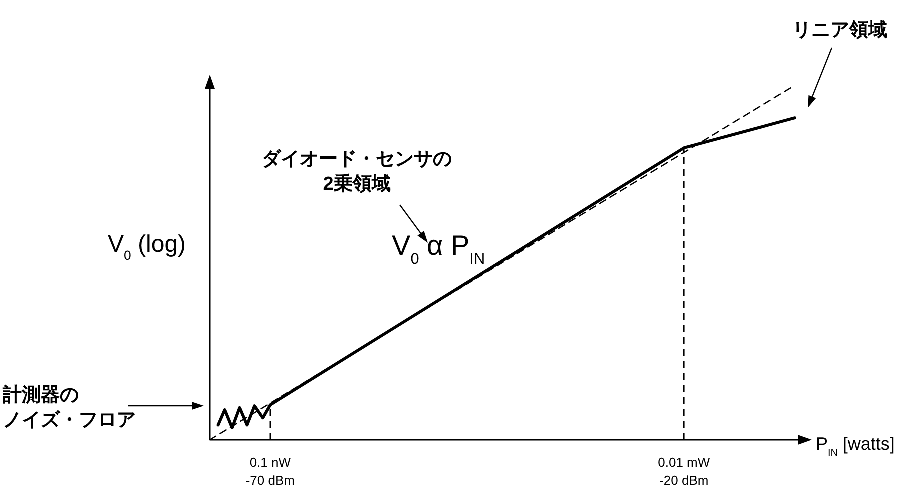 The image size is (909, 504). I want to click on y-axis-title: V$_{0}$ (log), so click(147, 246).